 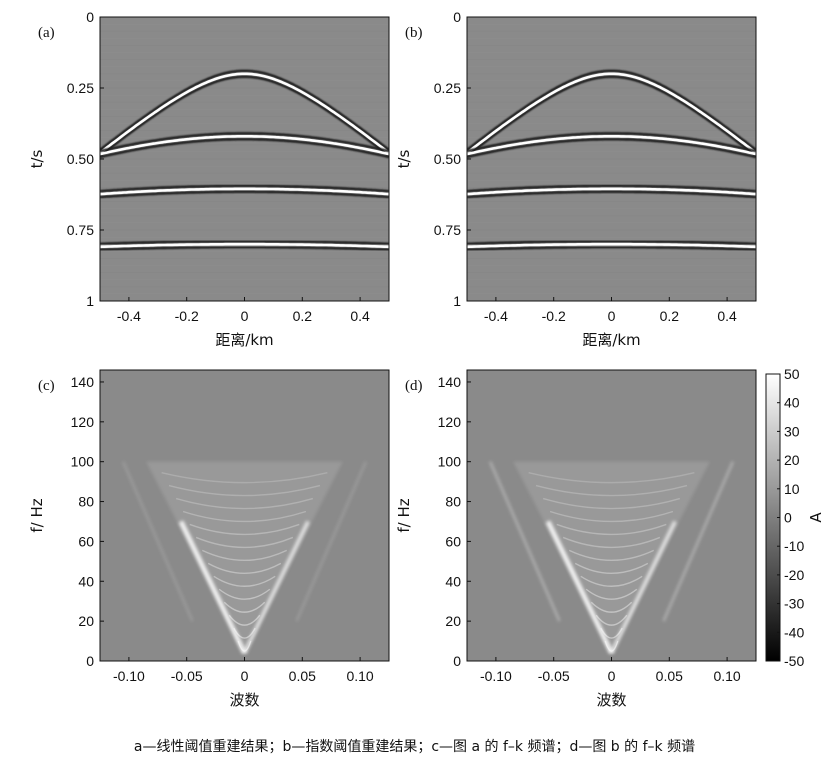 I want to click on panel-label: (a), so click(x=46, y=33).